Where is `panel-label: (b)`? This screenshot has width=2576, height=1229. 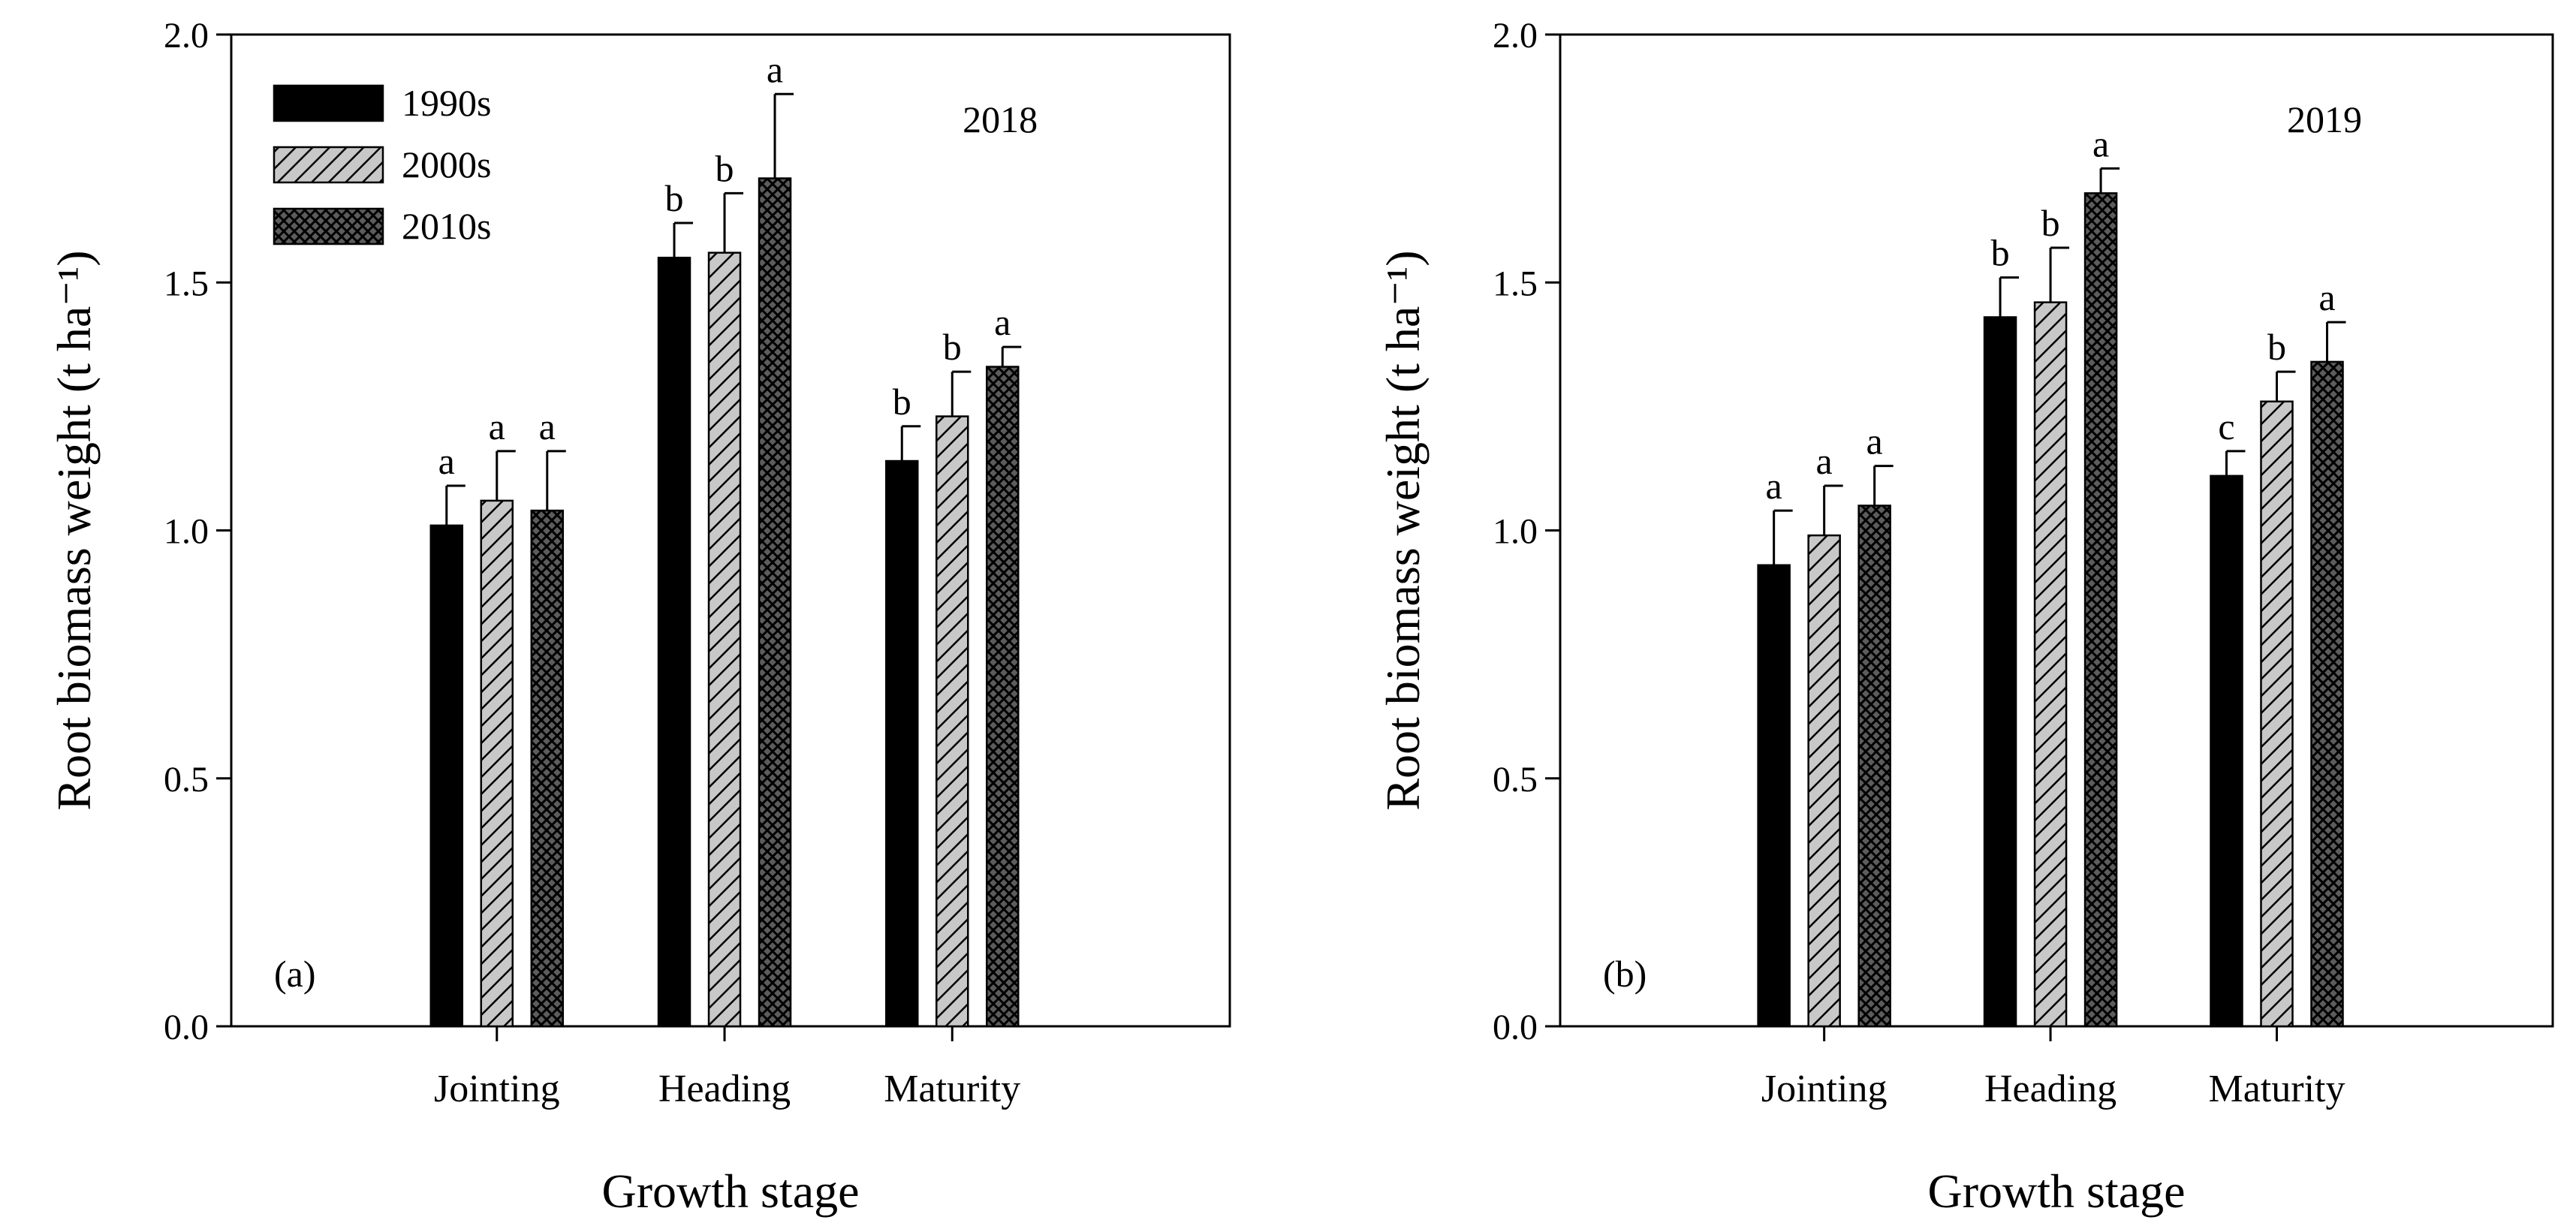 panel-label: (b) is located at coordinates (1625, 974).